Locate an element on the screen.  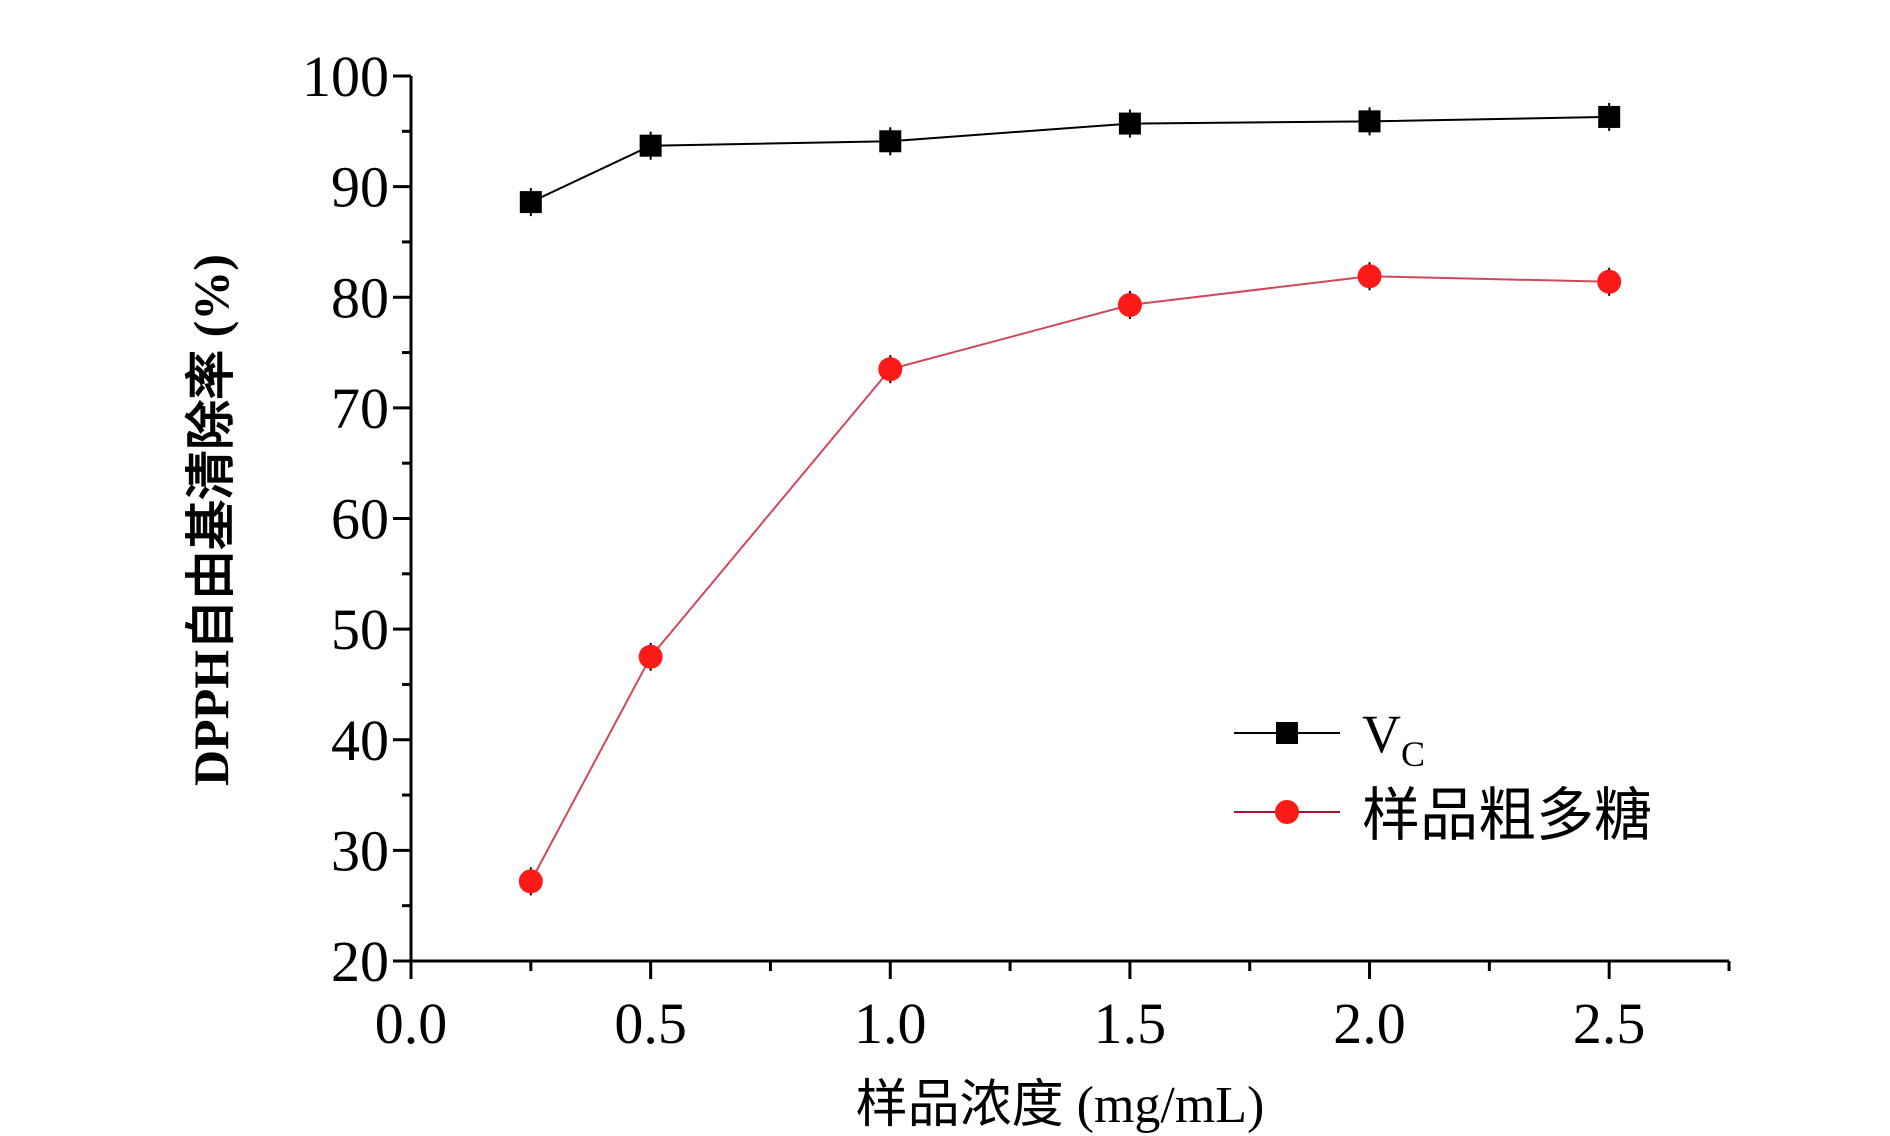
x-tick-label: 0.5 is located at coordinates (650, 1023).